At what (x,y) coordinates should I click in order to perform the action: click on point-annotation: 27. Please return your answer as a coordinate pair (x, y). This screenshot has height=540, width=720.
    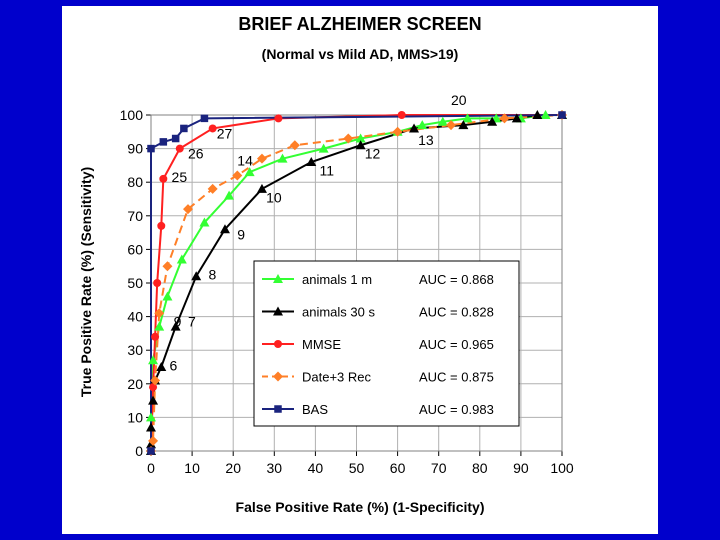
    Looking at the image, I should click on (225, 134).